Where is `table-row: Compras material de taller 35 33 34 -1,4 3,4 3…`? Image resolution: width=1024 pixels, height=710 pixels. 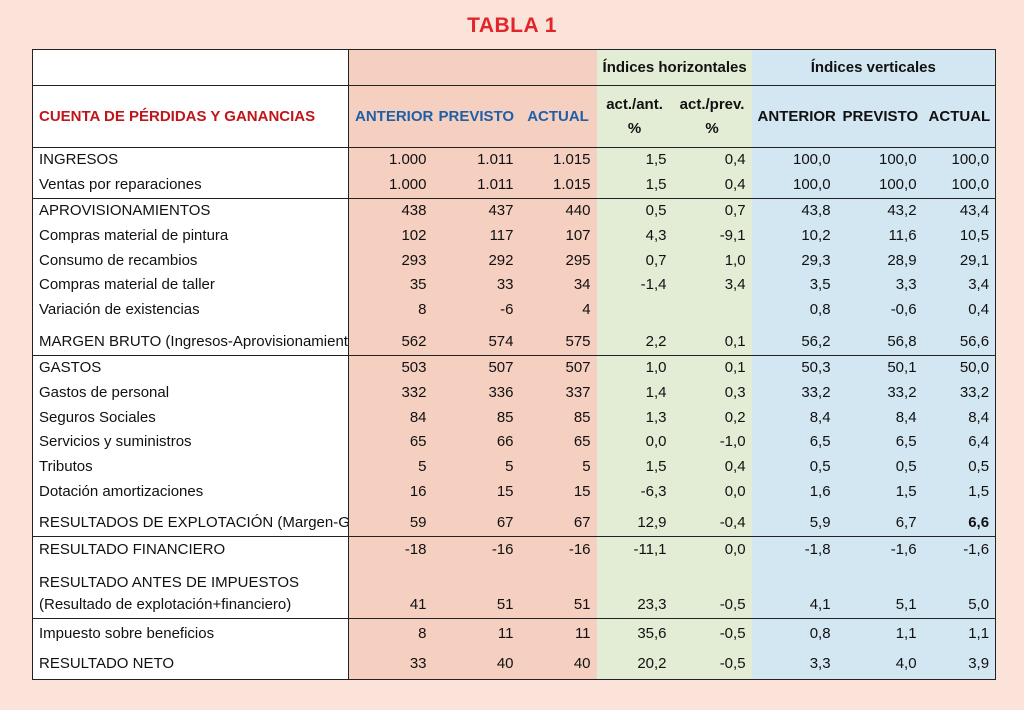 table-row: Compras material de taller 35 33 34 -1,4 3,4 3… is located at coordinates (514, 285).